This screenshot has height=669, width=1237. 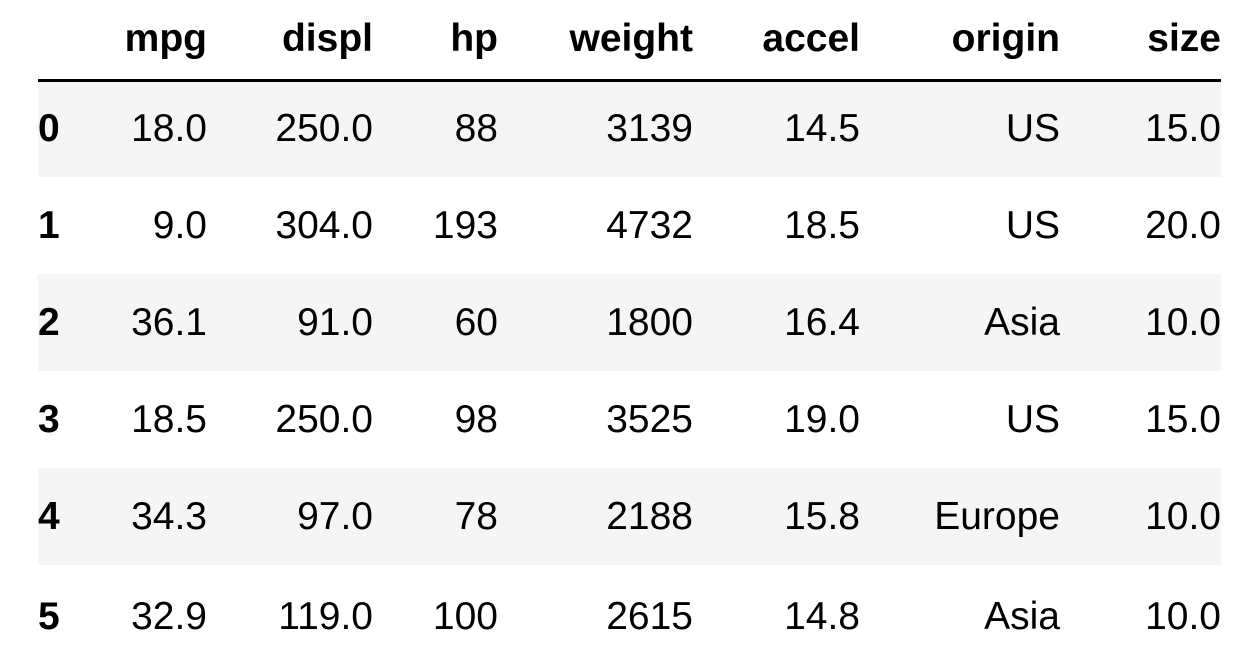 What do you see at coordinates (822, 225) in the screenshot?
I see `cell-accel: 18.5` at bounding box center [822, 225].